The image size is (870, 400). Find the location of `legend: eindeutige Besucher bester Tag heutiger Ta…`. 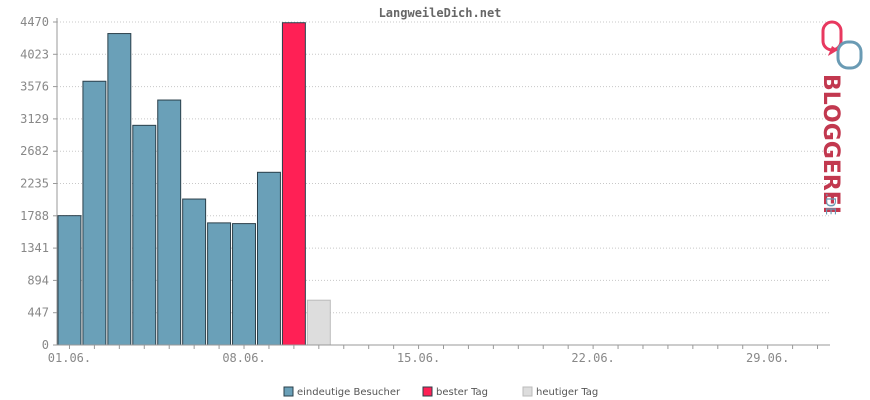

legend: eindeutige Besucher bester Tag heutiger Ta… is located at coordinates (440, 392).